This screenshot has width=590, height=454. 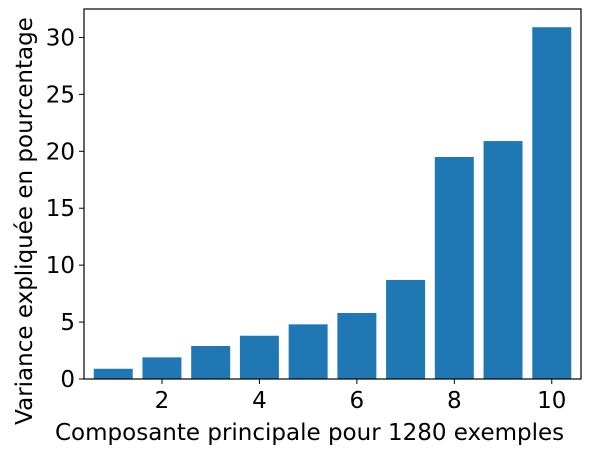 I want to click on x-axis-label: Composante principale pour 1280 exemples, so click(x=309, y=433).